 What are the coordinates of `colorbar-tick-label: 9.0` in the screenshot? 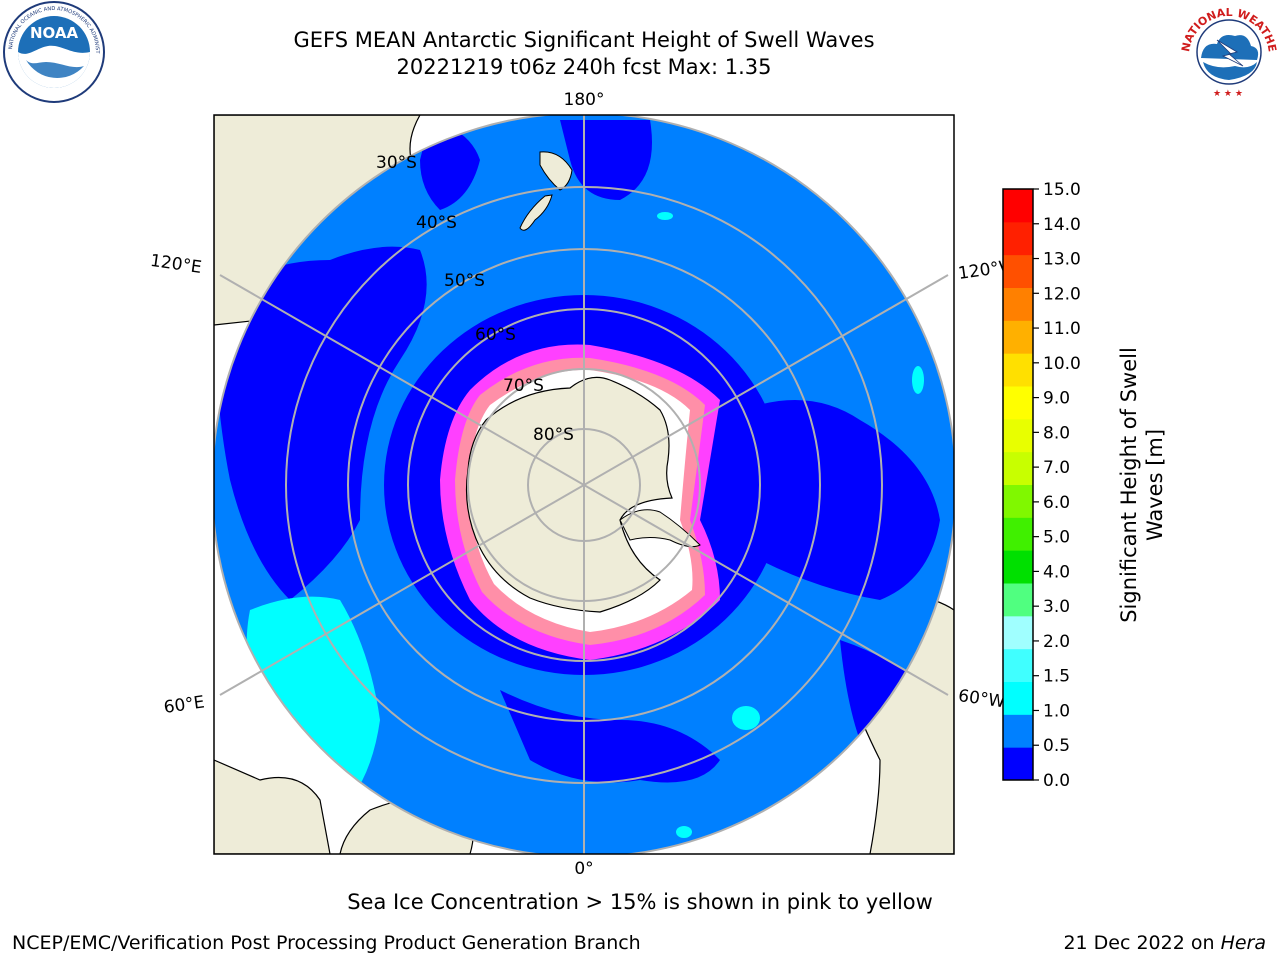 It's located at (1056, 399).